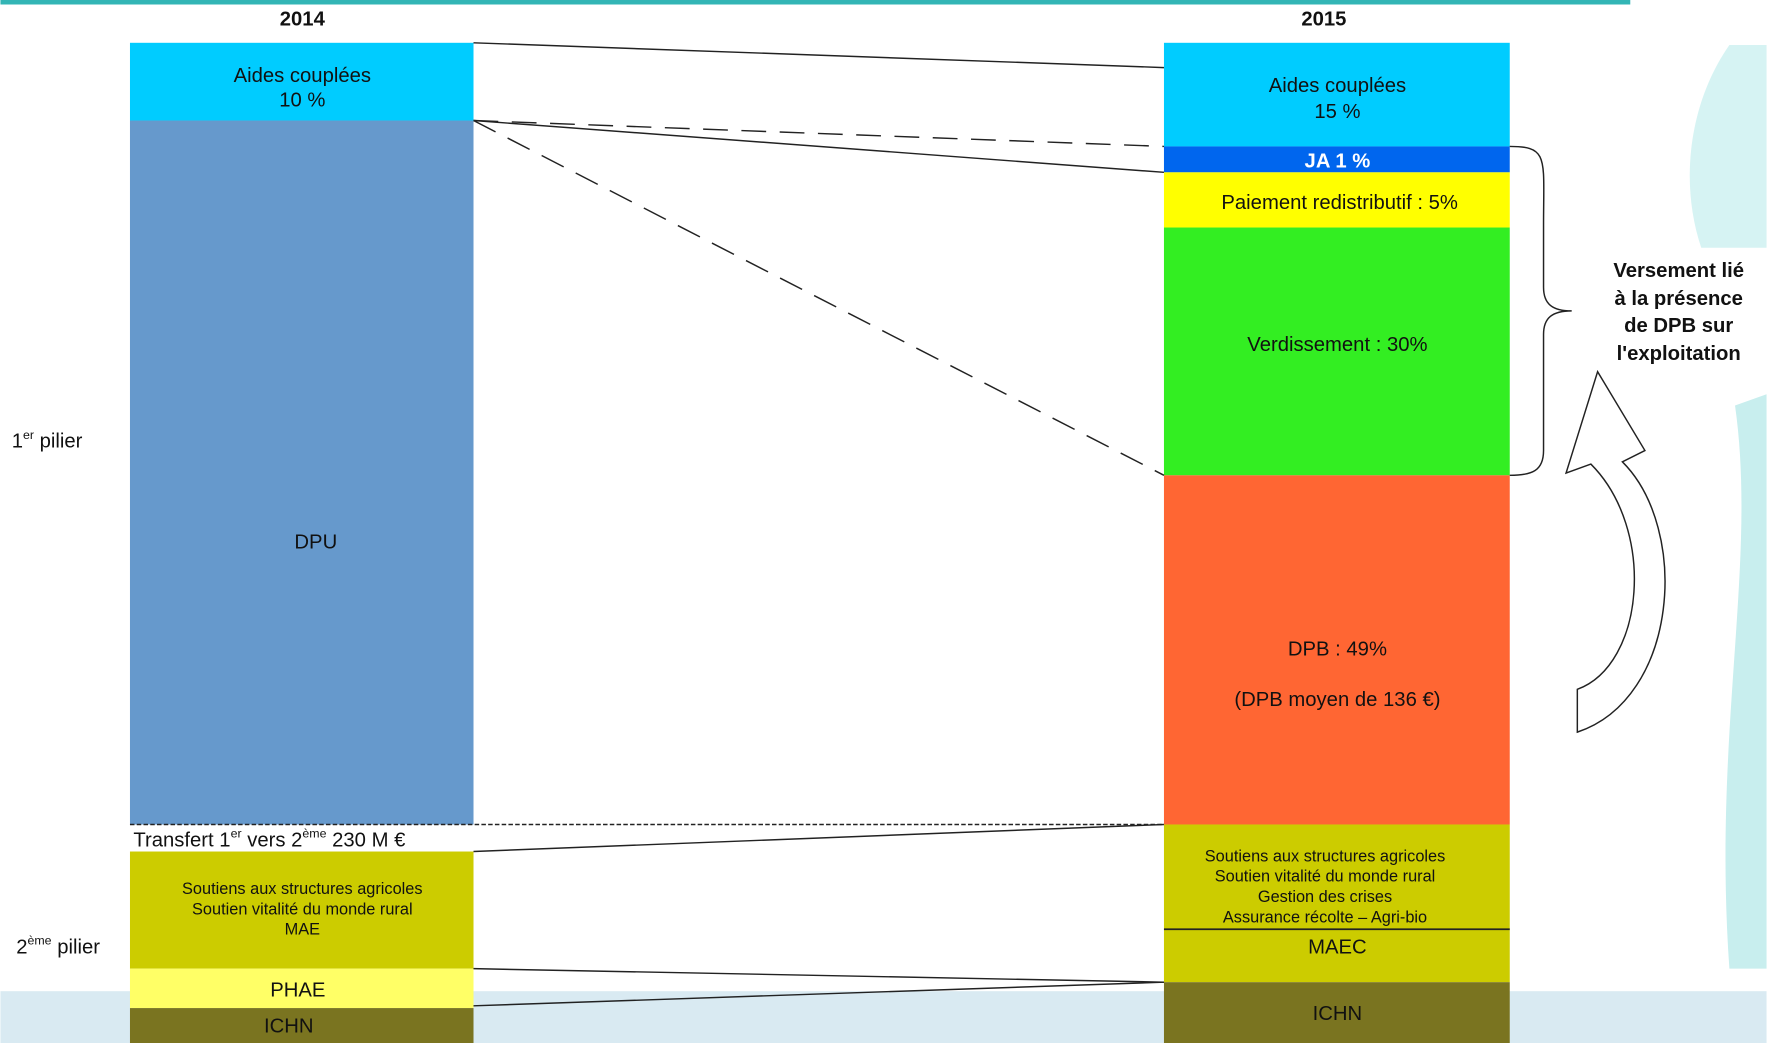  Describe the element at coordinates (815, 2) in the screenshot. I see `top-bar` at that location.